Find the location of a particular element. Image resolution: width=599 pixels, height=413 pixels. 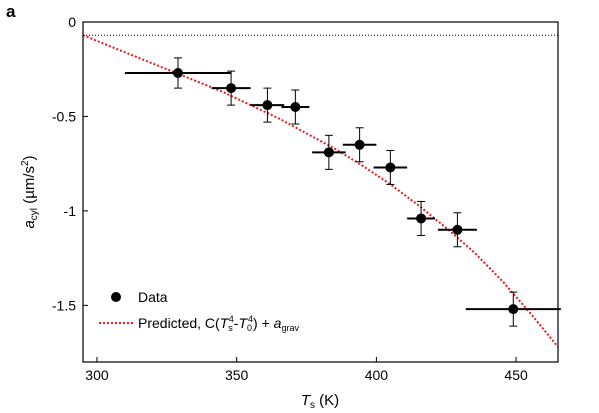

y-tick-label: -1 is located at coordinates (70, 211).